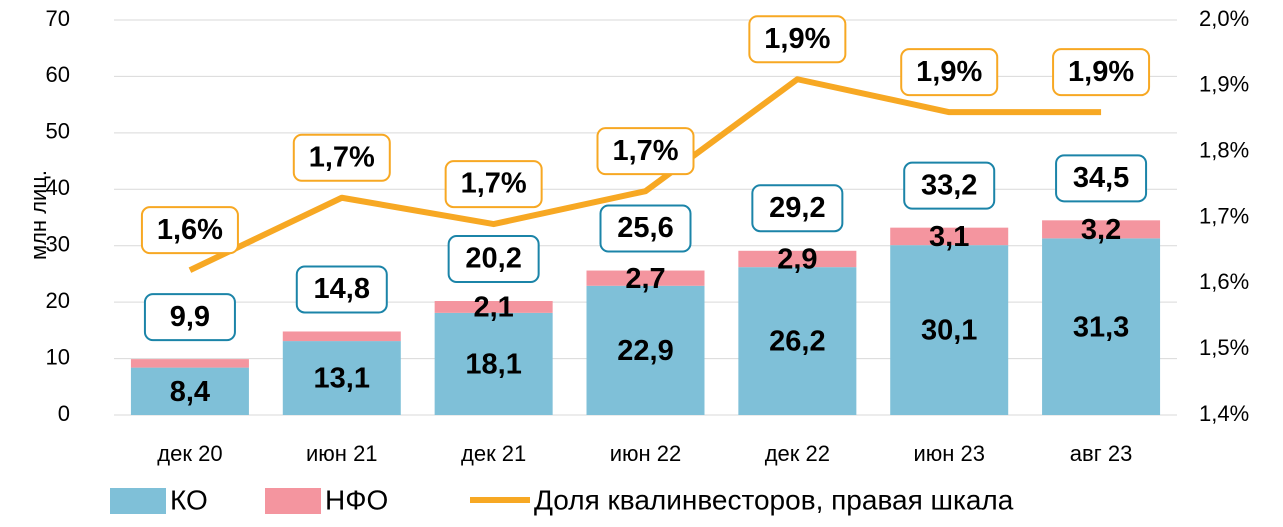  Describe the element at coordinates (1224, 149) in the screenshot. I see `y2-tick-label: 1,8%` at that location.